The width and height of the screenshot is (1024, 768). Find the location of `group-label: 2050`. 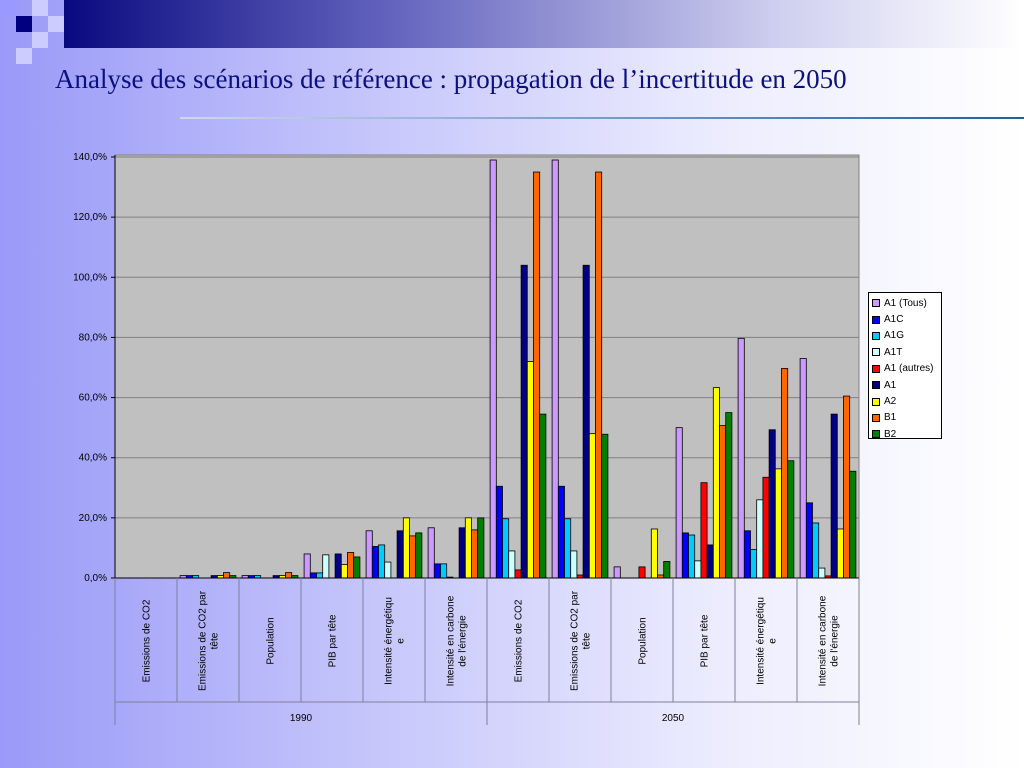

group-label: 2050 is located at coordinates (673, 718).